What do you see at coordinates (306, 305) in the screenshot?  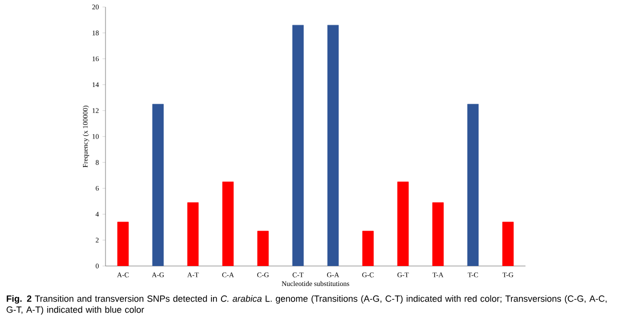 I see `text: Fig. 2 Transition and transversion SNPs detected in C. arabica L. genome (Transitions (A-G, C-T) indicated with red color; Transversions (C-G, A-C, G-T, A-T) indicated with blue color` at bounding box center [306, 305].